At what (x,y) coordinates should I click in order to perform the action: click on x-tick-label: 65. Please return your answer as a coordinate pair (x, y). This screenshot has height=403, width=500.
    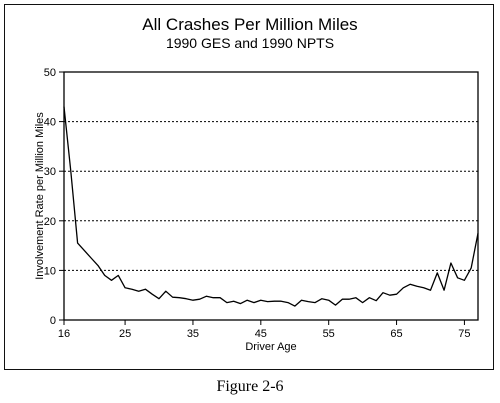
    Looking at the image, I should click on (396, 334).